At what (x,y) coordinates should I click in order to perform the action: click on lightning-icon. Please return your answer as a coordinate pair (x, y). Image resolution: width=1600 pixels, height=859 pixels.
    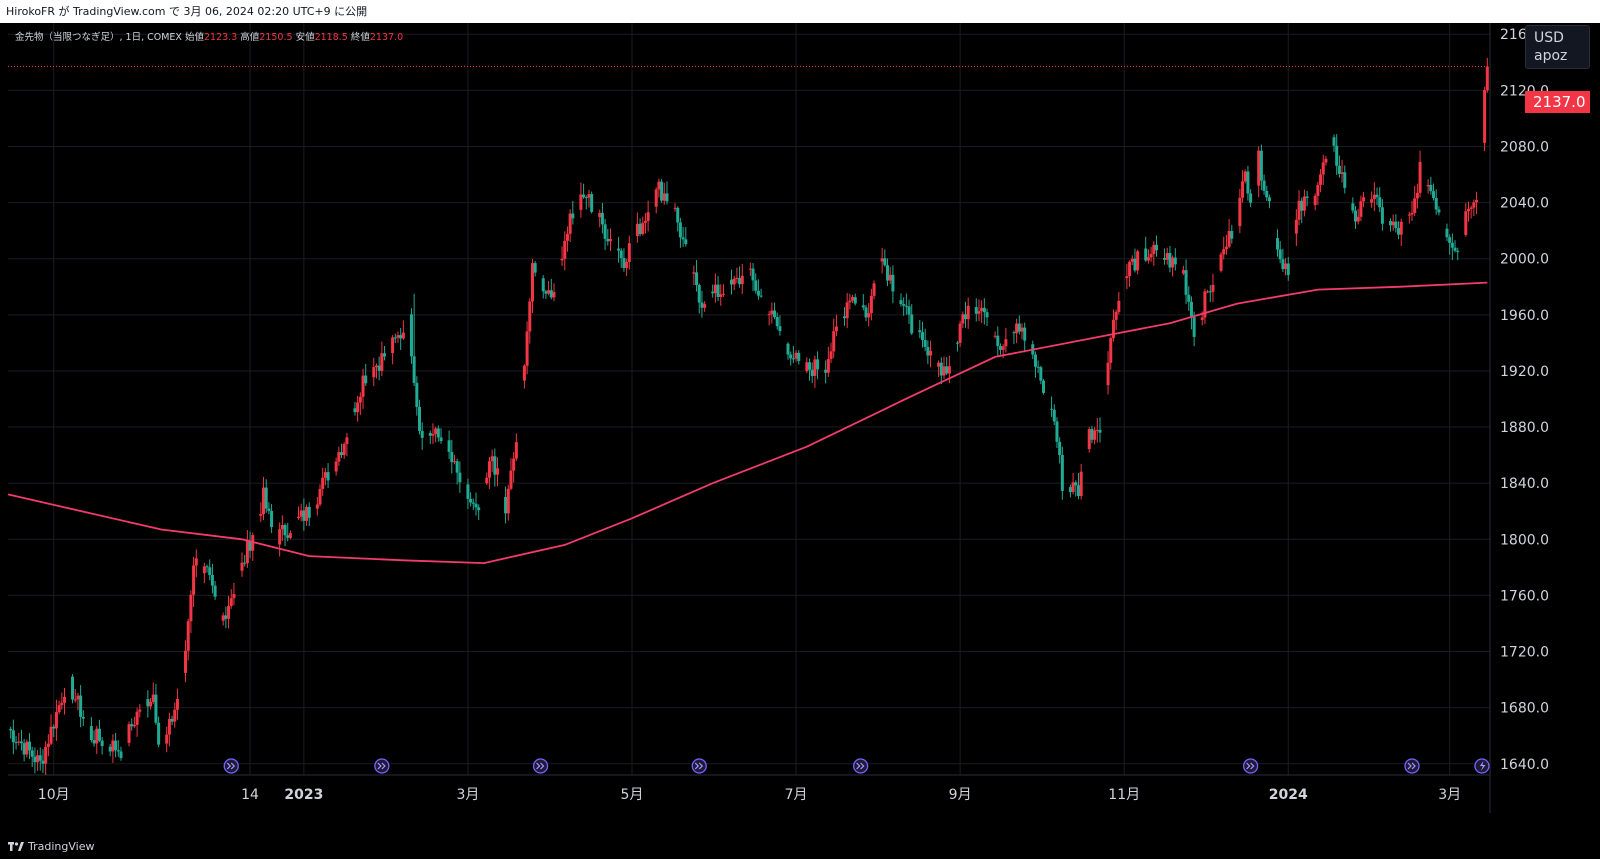
    Looking at the image, I should click on (1482, 766).